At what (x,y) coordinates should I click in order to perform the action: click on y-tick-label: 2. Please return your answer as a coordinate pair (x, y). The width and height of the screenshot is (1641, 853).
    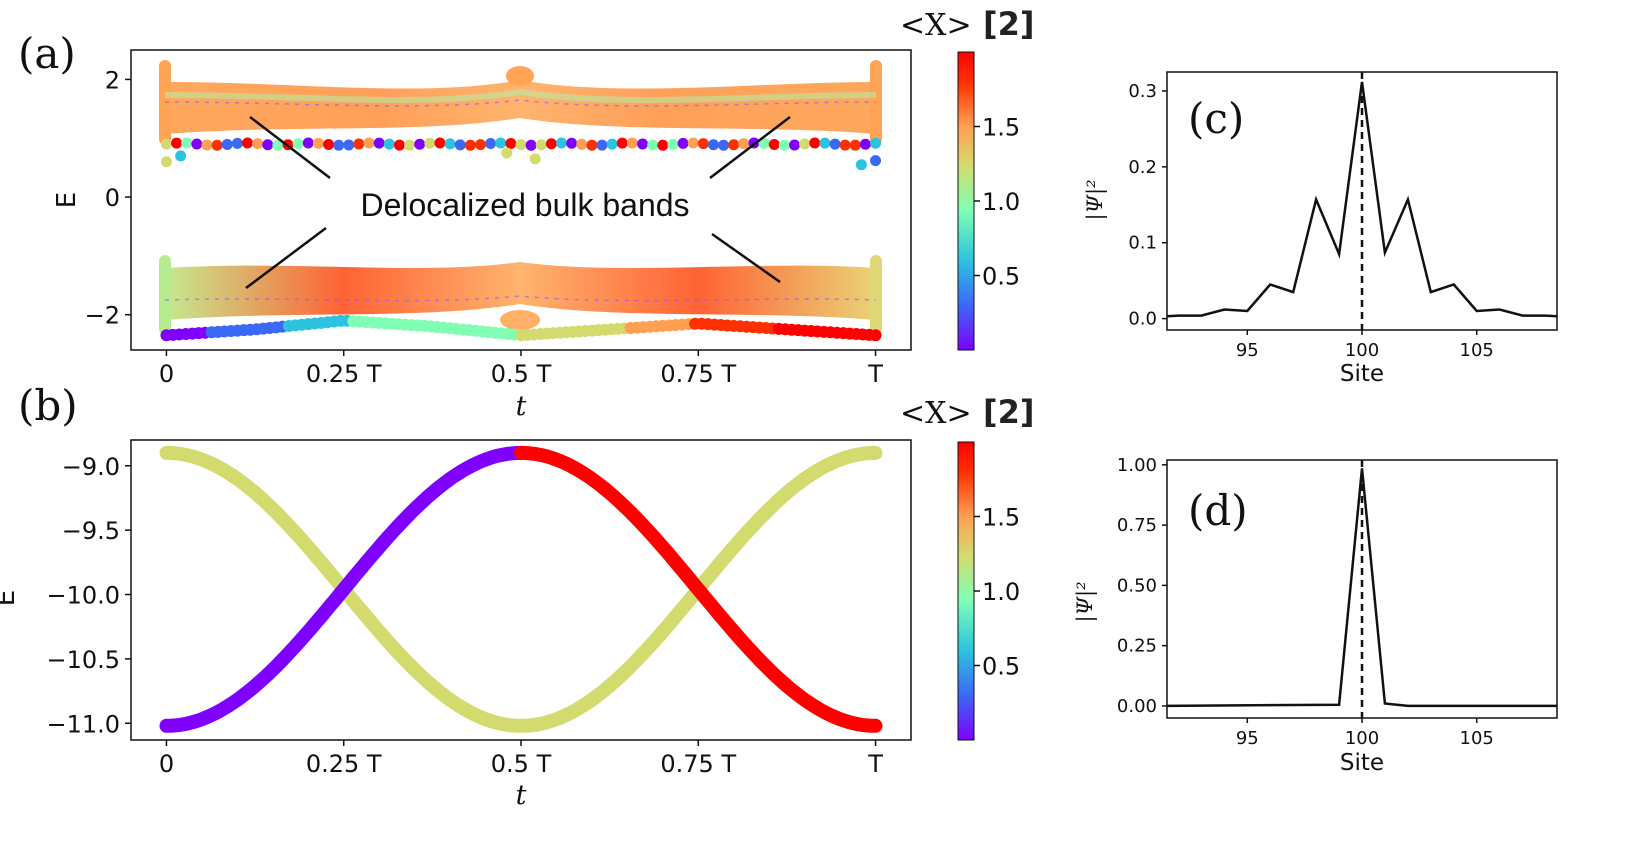
    Looking at the image, I should click on (112, 80).